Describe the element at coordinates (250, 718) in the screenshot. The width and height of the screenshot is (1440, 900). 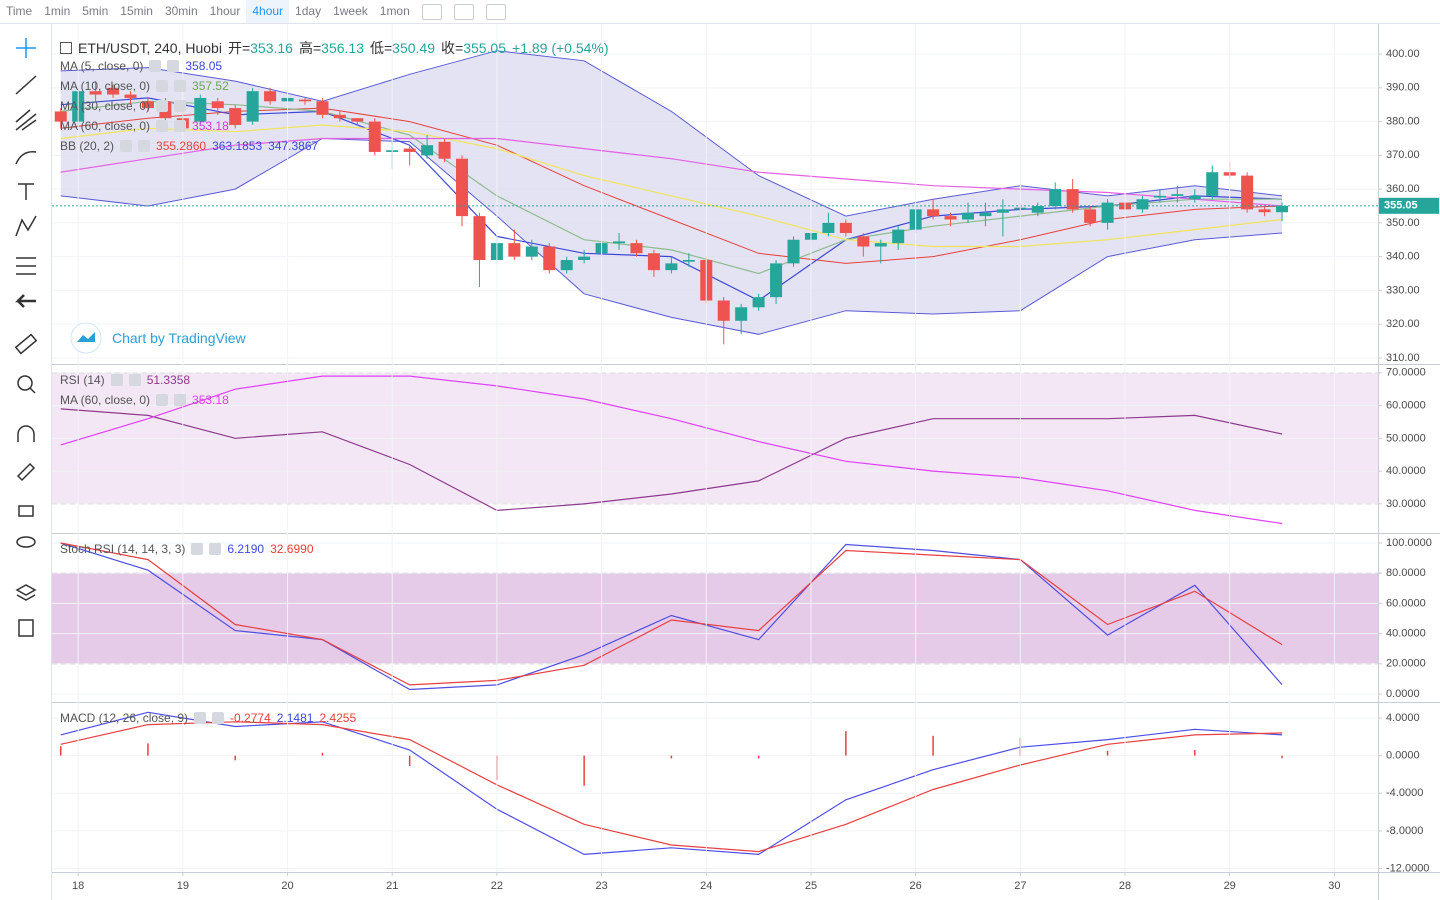
I see `legend-value: -0.2774` at that location.